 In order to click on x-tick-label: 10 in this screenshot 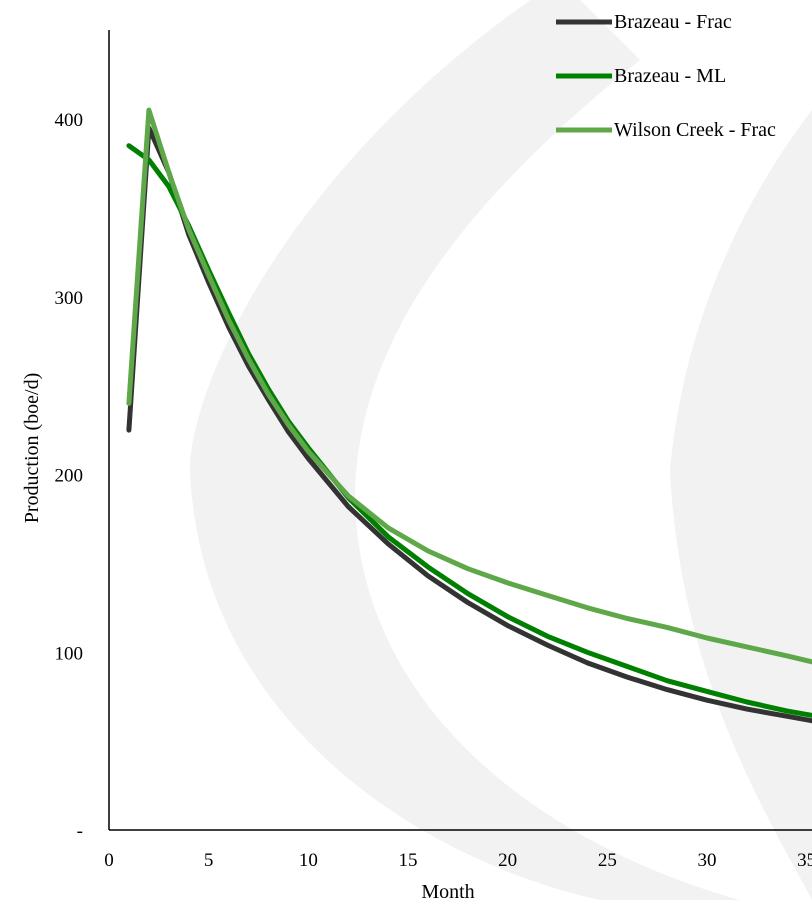, I will do `click(308, 860)`.